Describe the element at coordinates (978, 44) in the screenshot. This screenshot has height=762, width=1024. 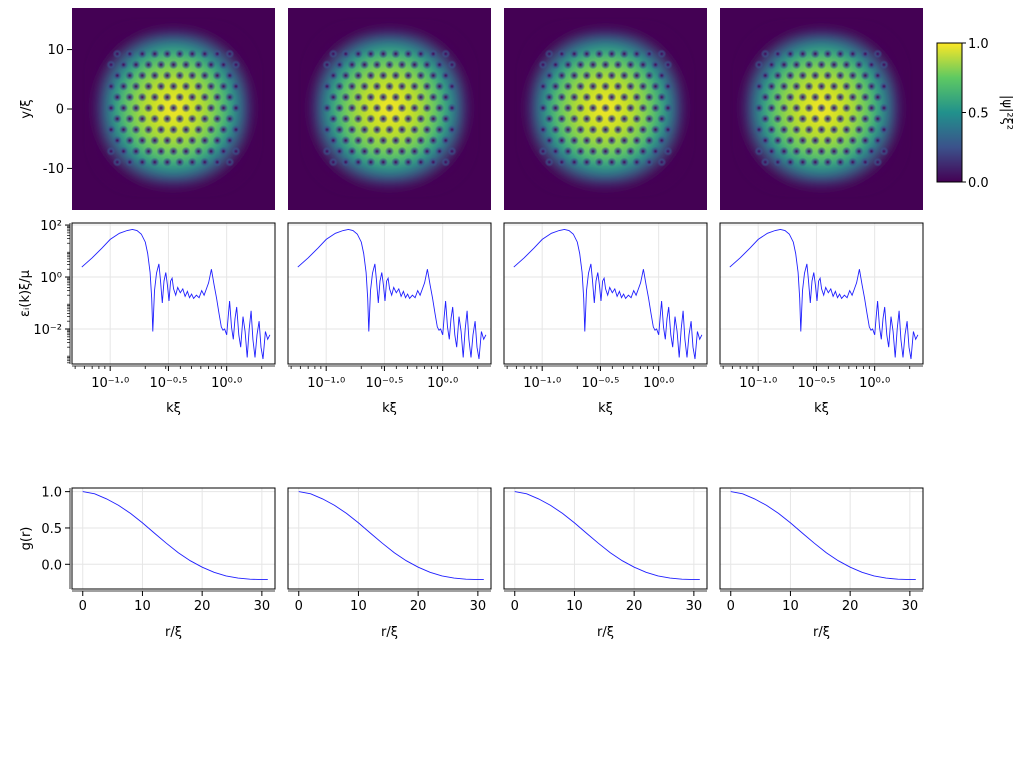
I see `colorbar-tick-label: 1.0` at that location.